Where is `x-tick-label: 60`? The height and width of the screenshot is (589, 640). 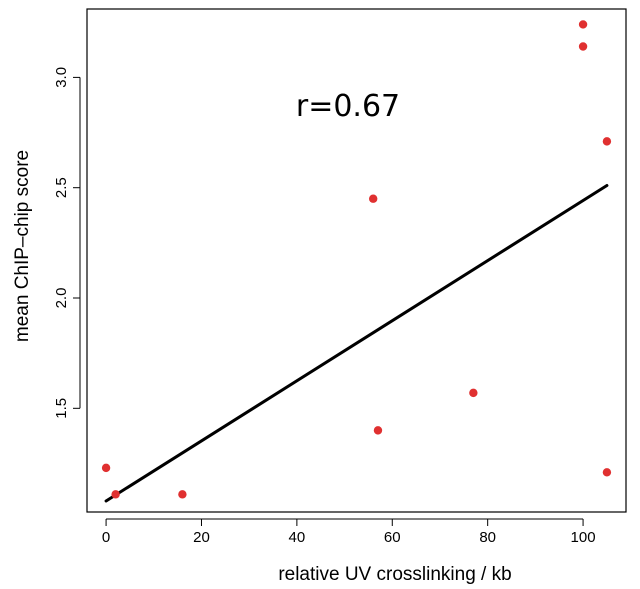 x-tick-label: 60 is located at coordinates (392, 537).